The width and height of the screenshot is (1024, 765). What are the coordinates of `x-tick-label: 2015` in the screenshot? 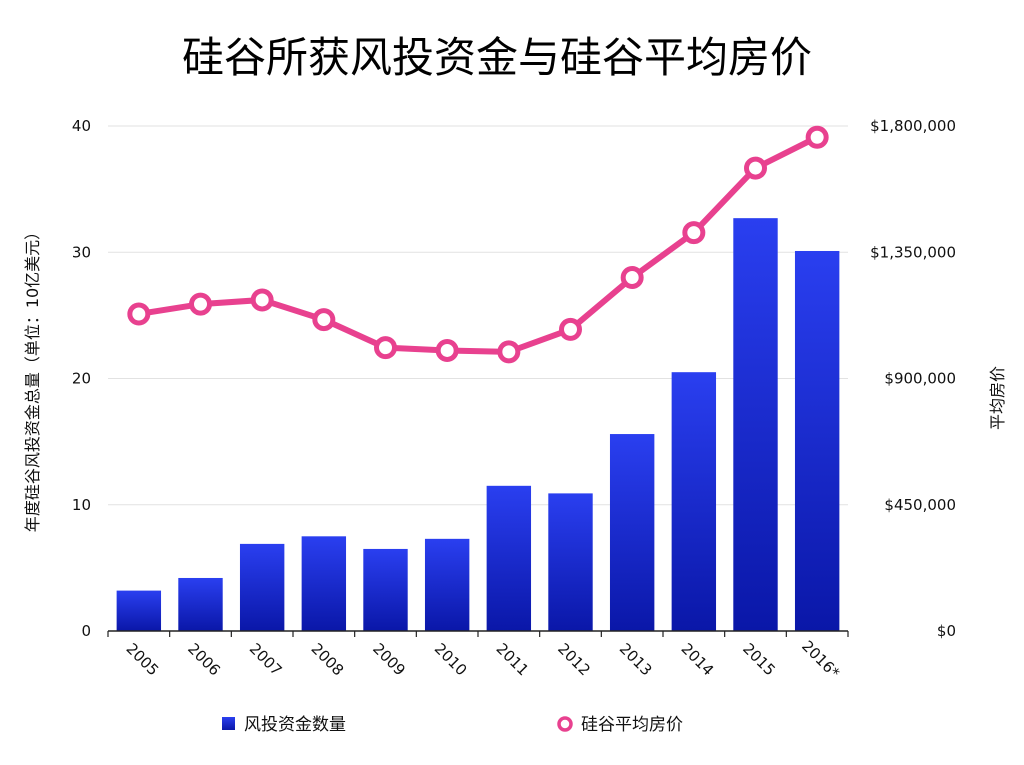 It's located at (759, 660).